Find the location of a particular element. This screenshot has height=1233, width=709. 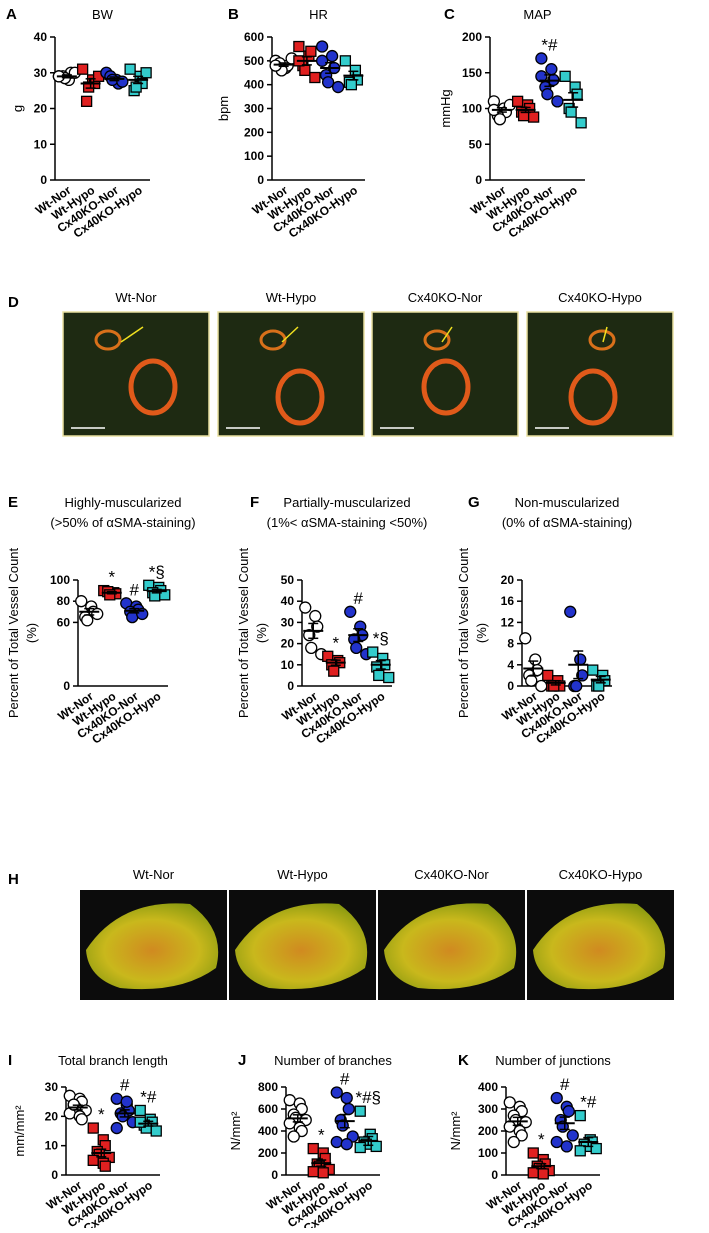

chart-title: Number of junctions is located at coordinates (553, 1060).